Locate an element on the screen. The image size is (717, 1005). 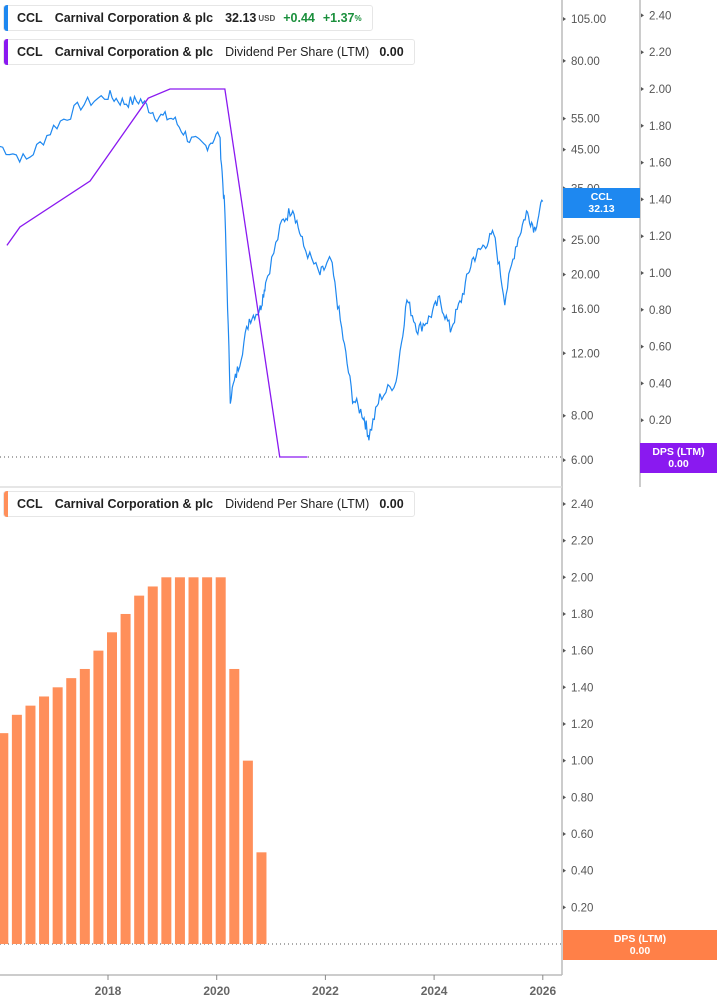
price-tick-label: 6.00 is located at coordinates (582, 461).